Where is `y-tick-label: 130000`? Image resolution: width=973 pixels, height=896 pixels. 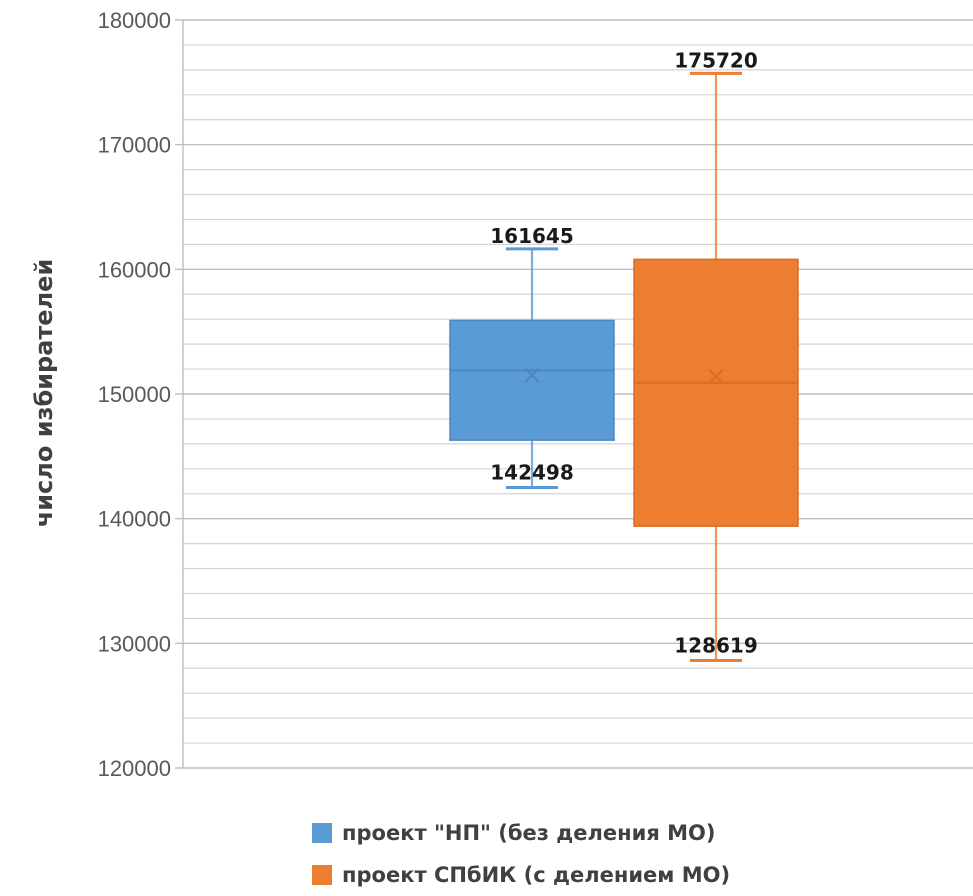 y-tick-label: 130000 is located at coordinates (134, 643).